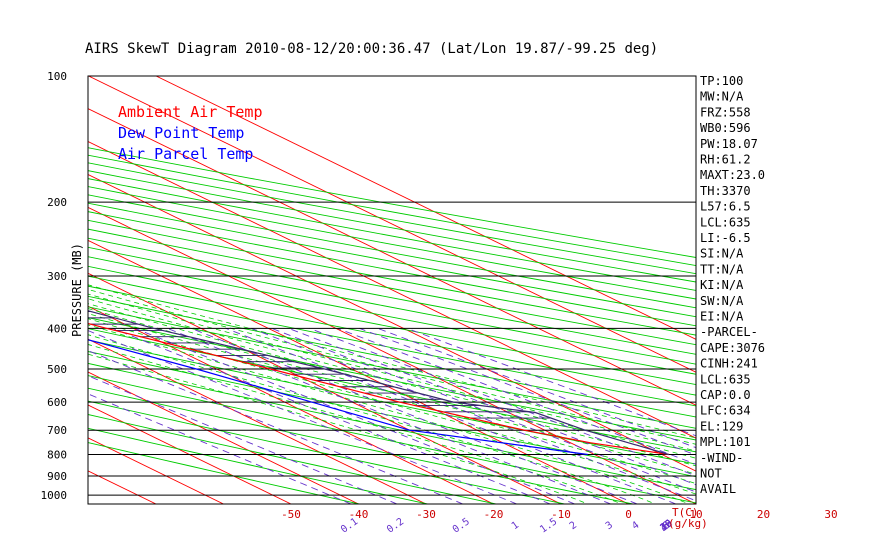  What do you see at coordinates (190, 112) in the screenshot?
I see `legend-ambient: Ambient Air Temp` at bounding box center [190, 112].